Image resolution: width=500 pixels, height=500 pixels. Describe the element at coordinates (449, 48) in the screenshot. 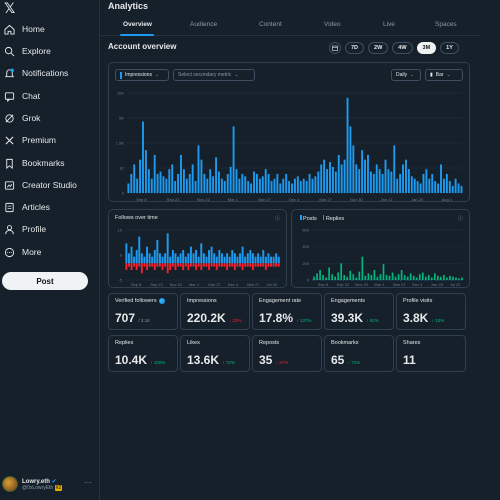

I see `range-1y-button: 1Y` at that location.